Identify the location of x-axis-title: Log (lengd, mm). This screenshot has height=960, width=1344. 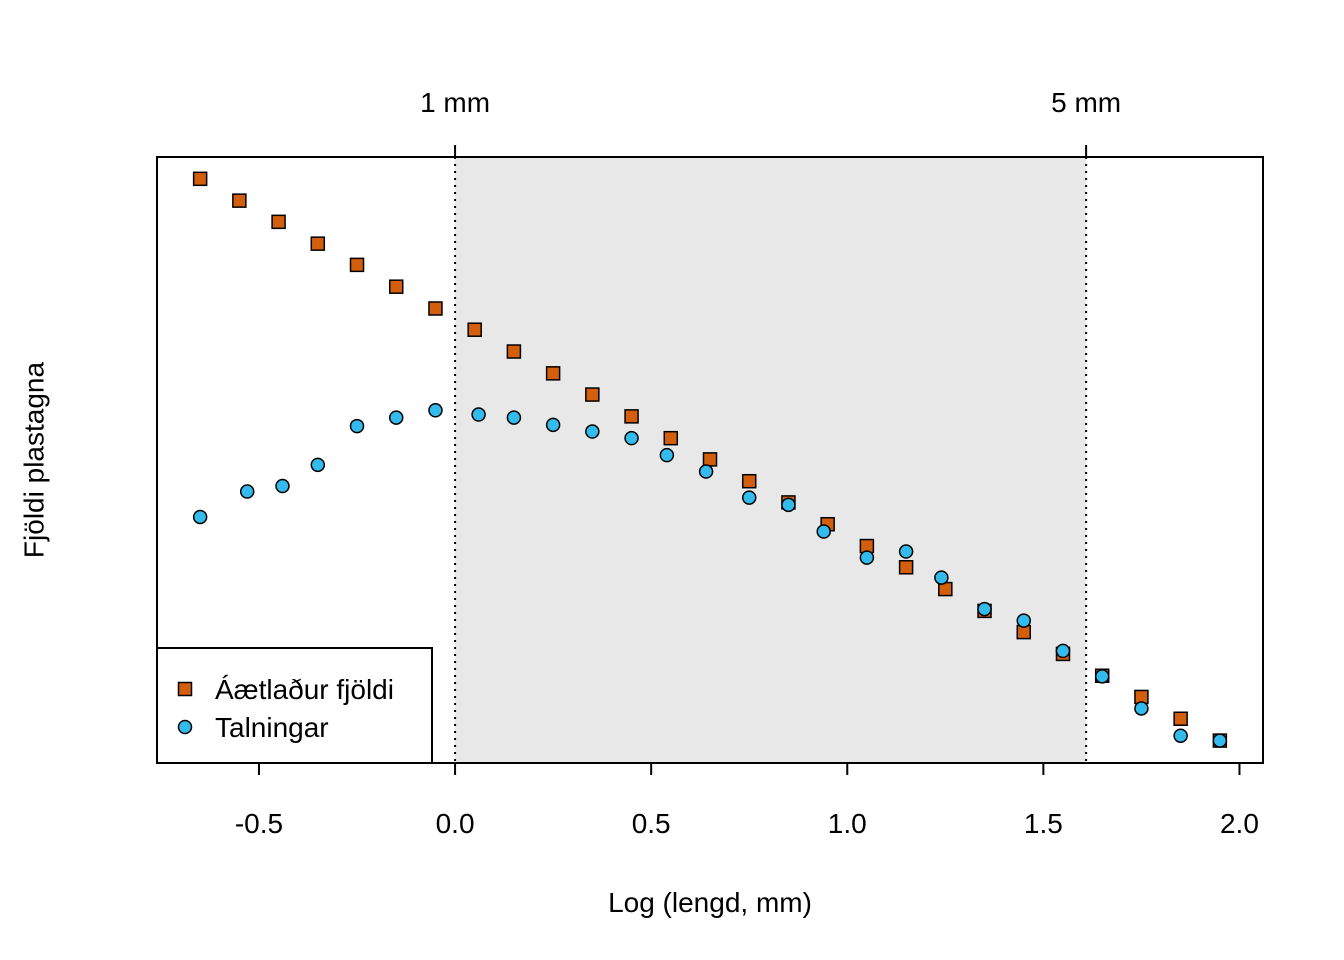
(710, 902).